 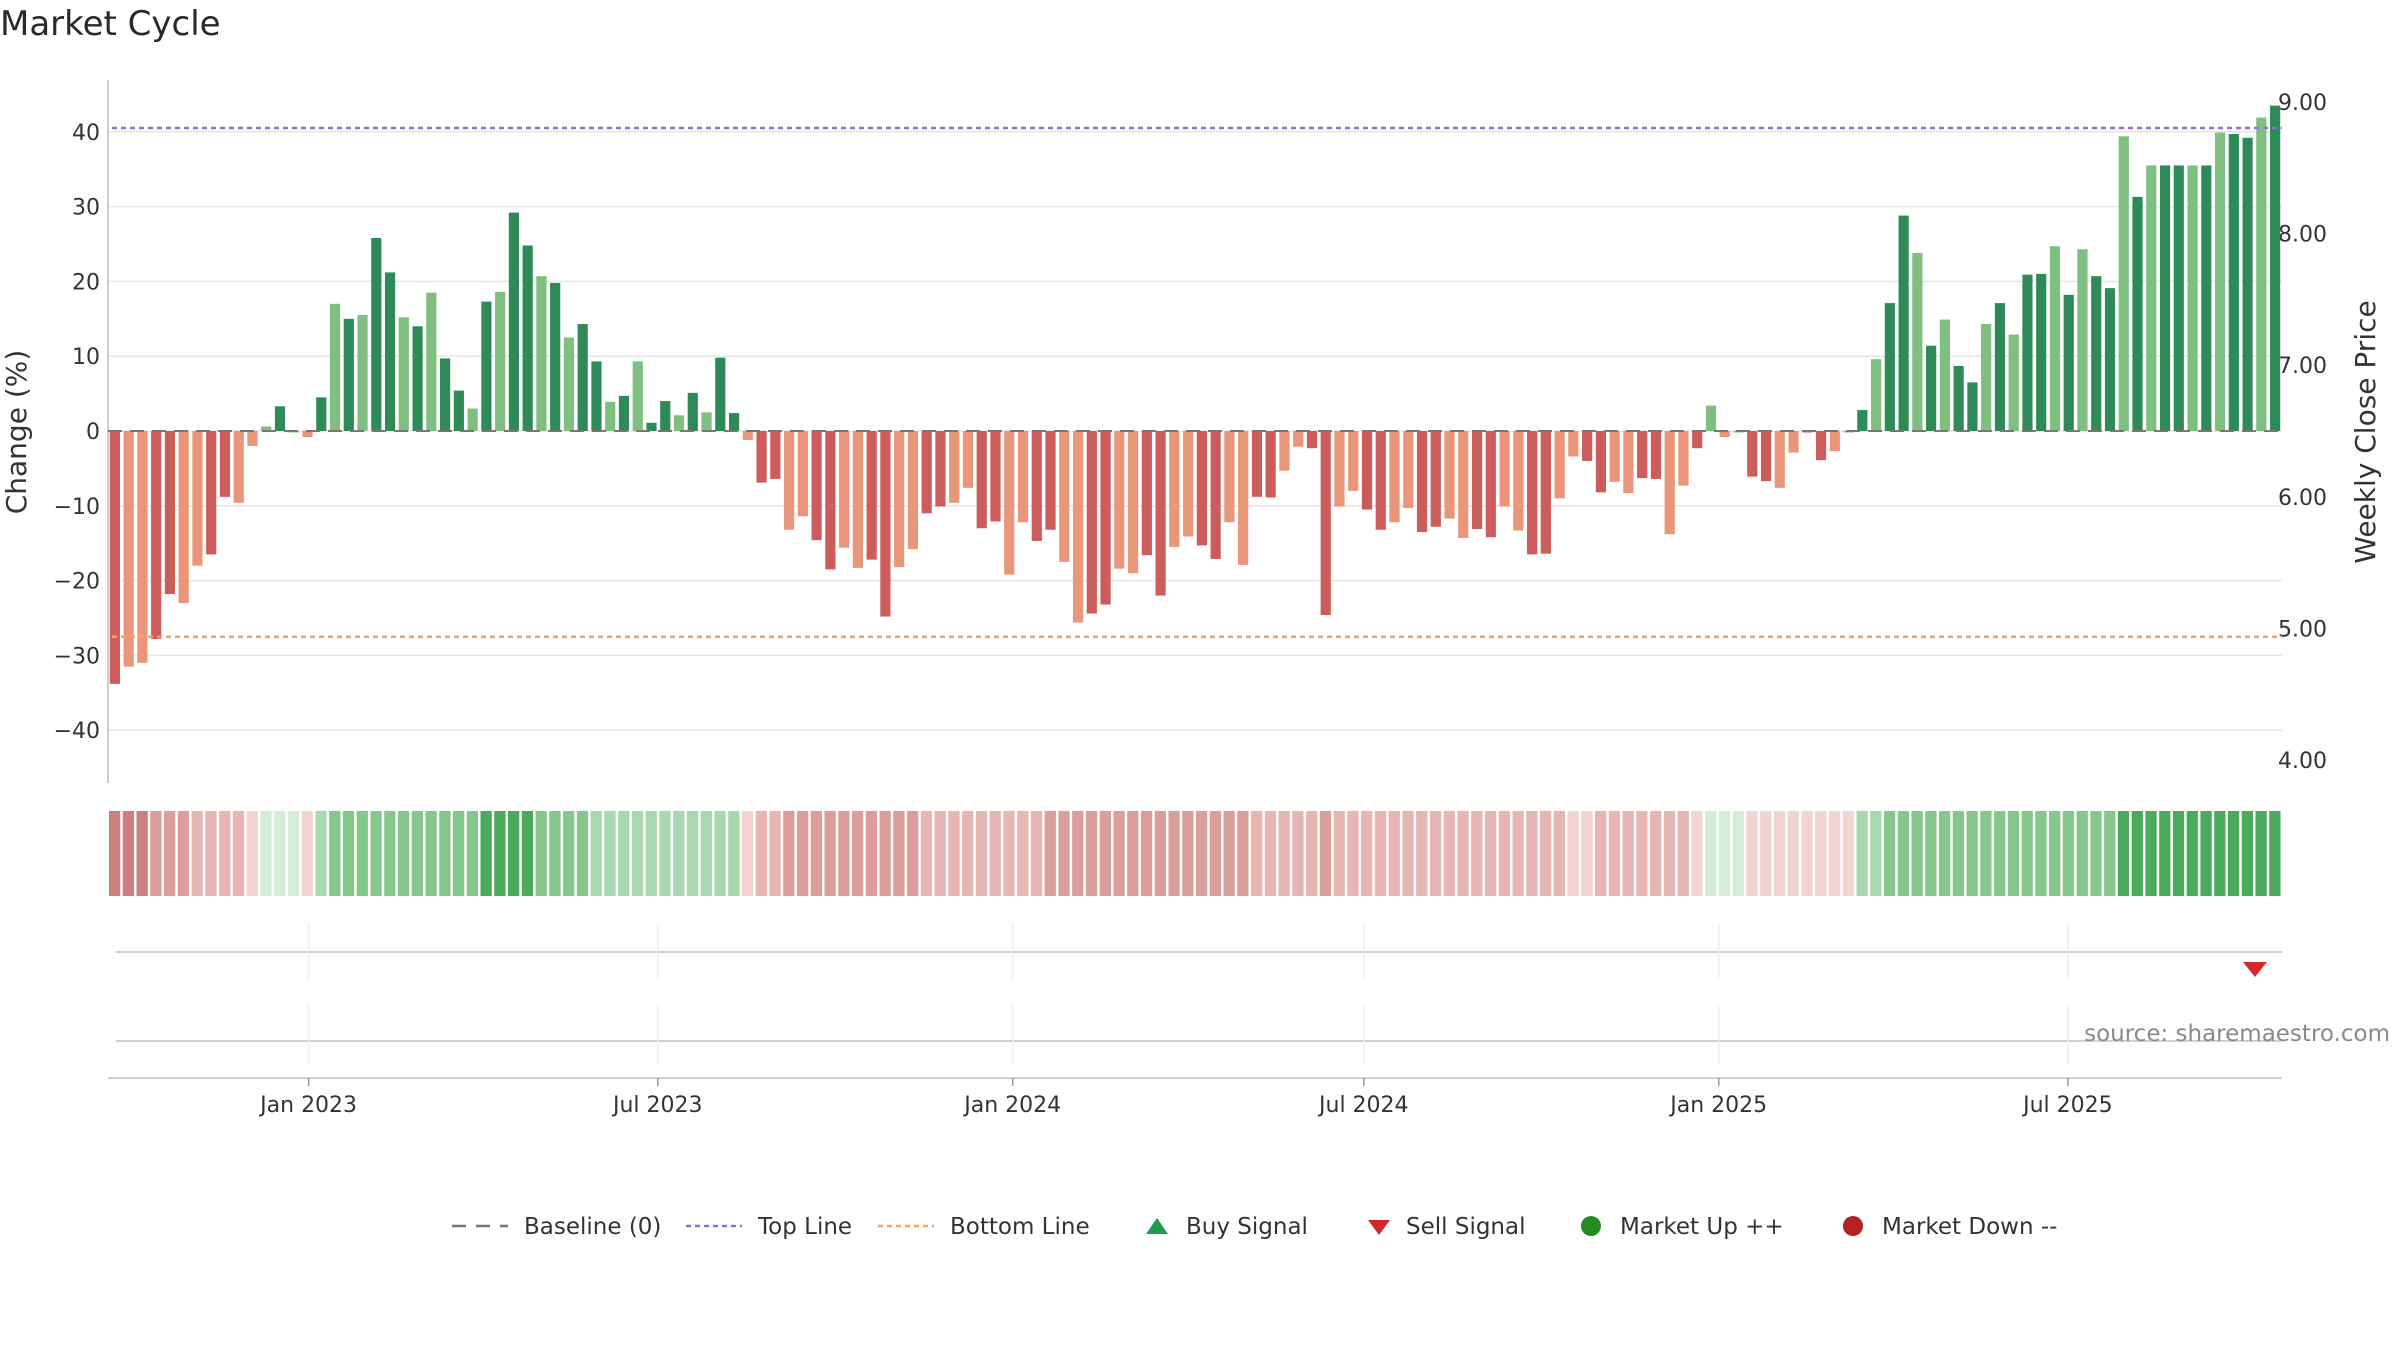 What do you see at coordinates (2067, 1105) in the screenshot?
I see `x-tick-label: Jul 2025` at bounding box center [2067, 1105].